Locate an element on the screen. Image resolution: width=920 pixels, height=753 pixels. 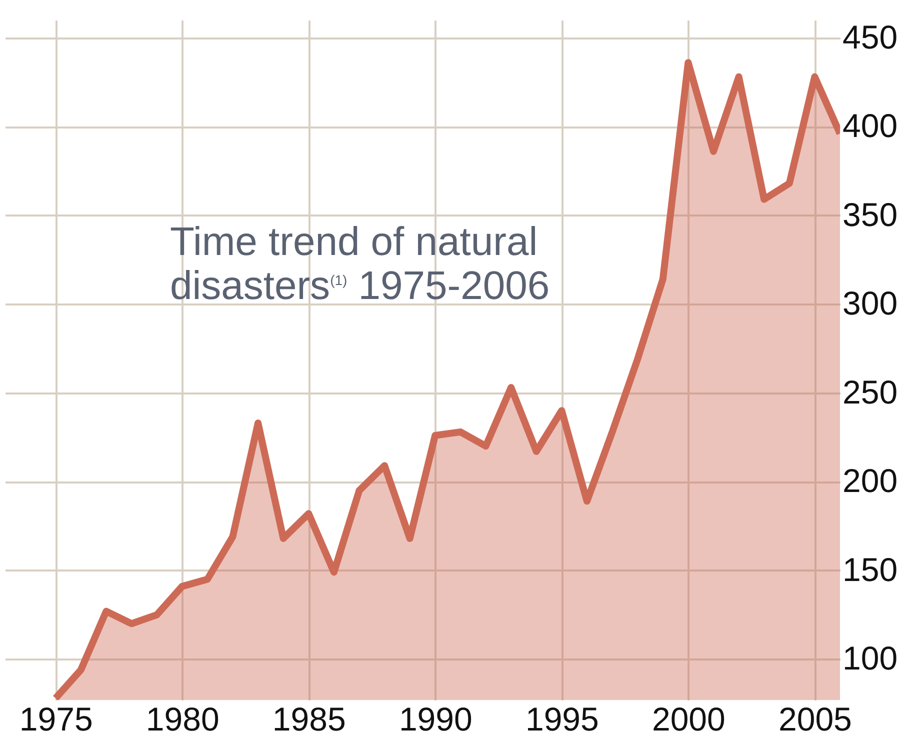
y-tick-label: 450 is located at coordinates (870, 37).